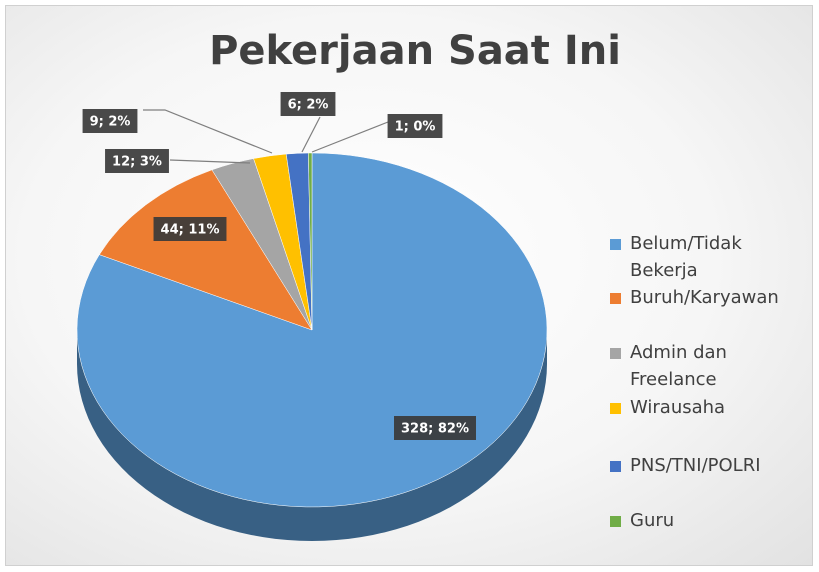  I want to click on legend-label: Buruh/Karyawan, so click(704, 297).